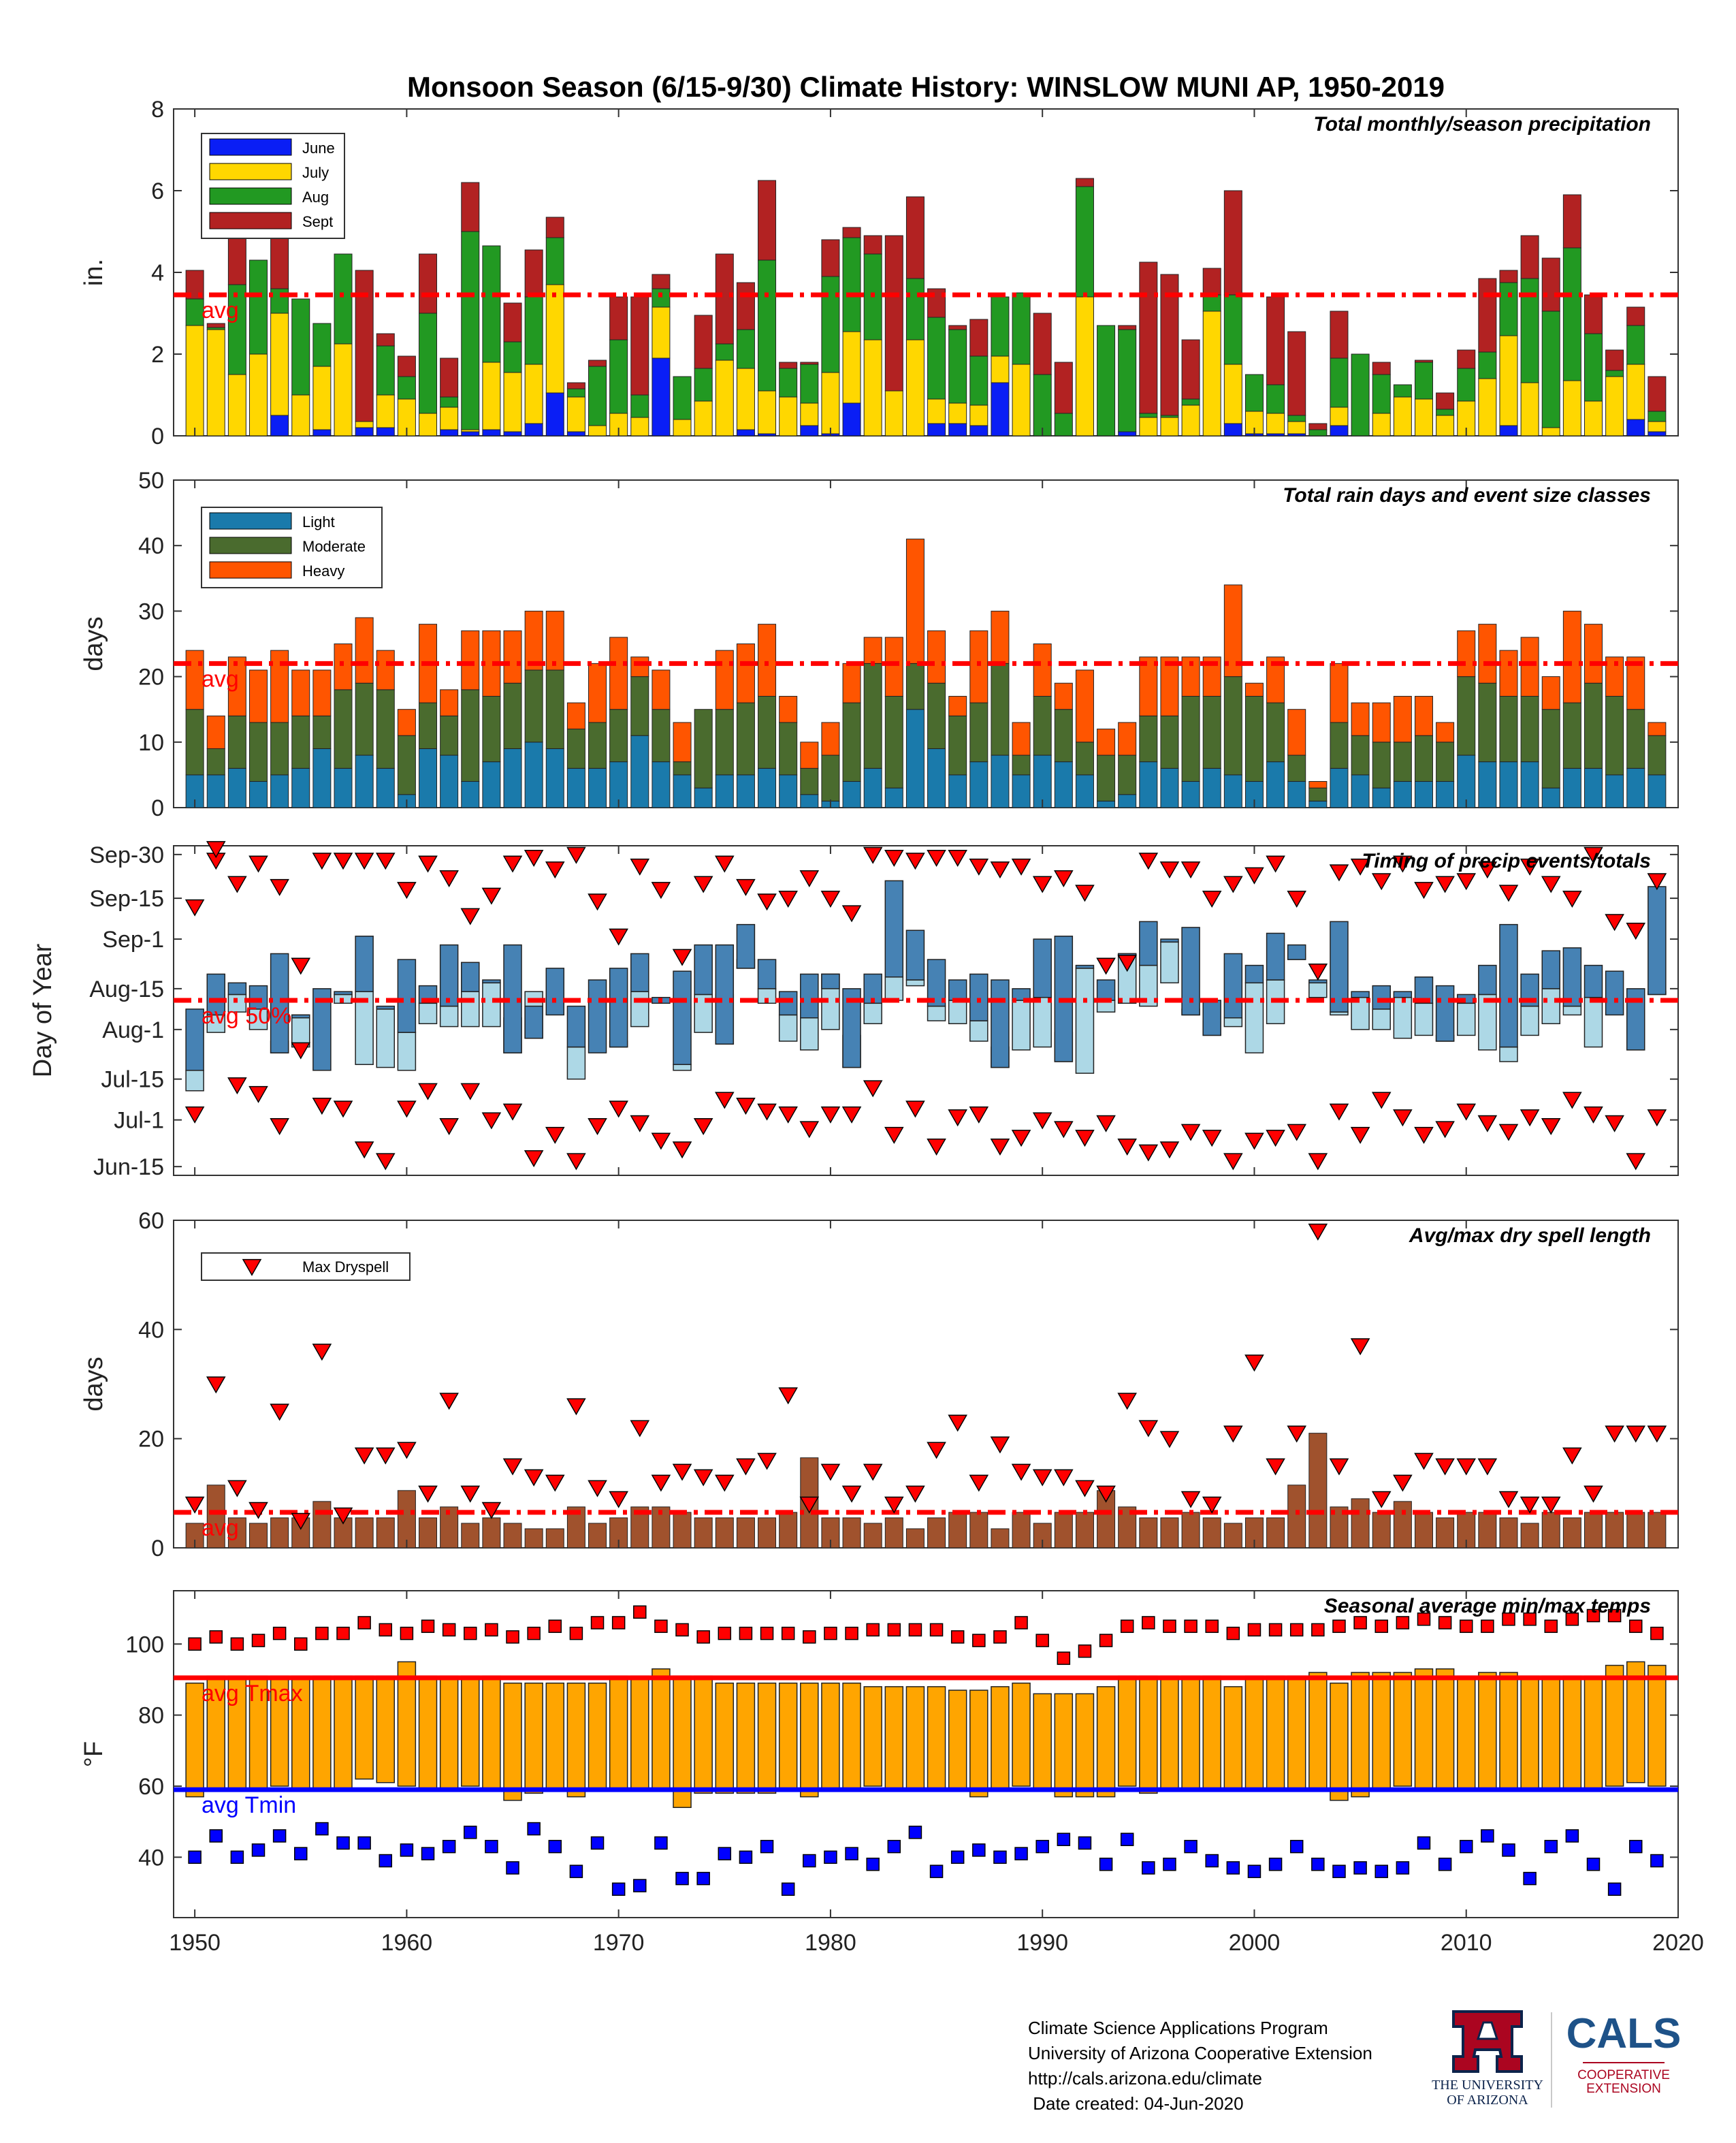 The width and height of the screenshot is (1736, 2143). I want to click on x-tick-label: 2000, so click(1255, 1943).